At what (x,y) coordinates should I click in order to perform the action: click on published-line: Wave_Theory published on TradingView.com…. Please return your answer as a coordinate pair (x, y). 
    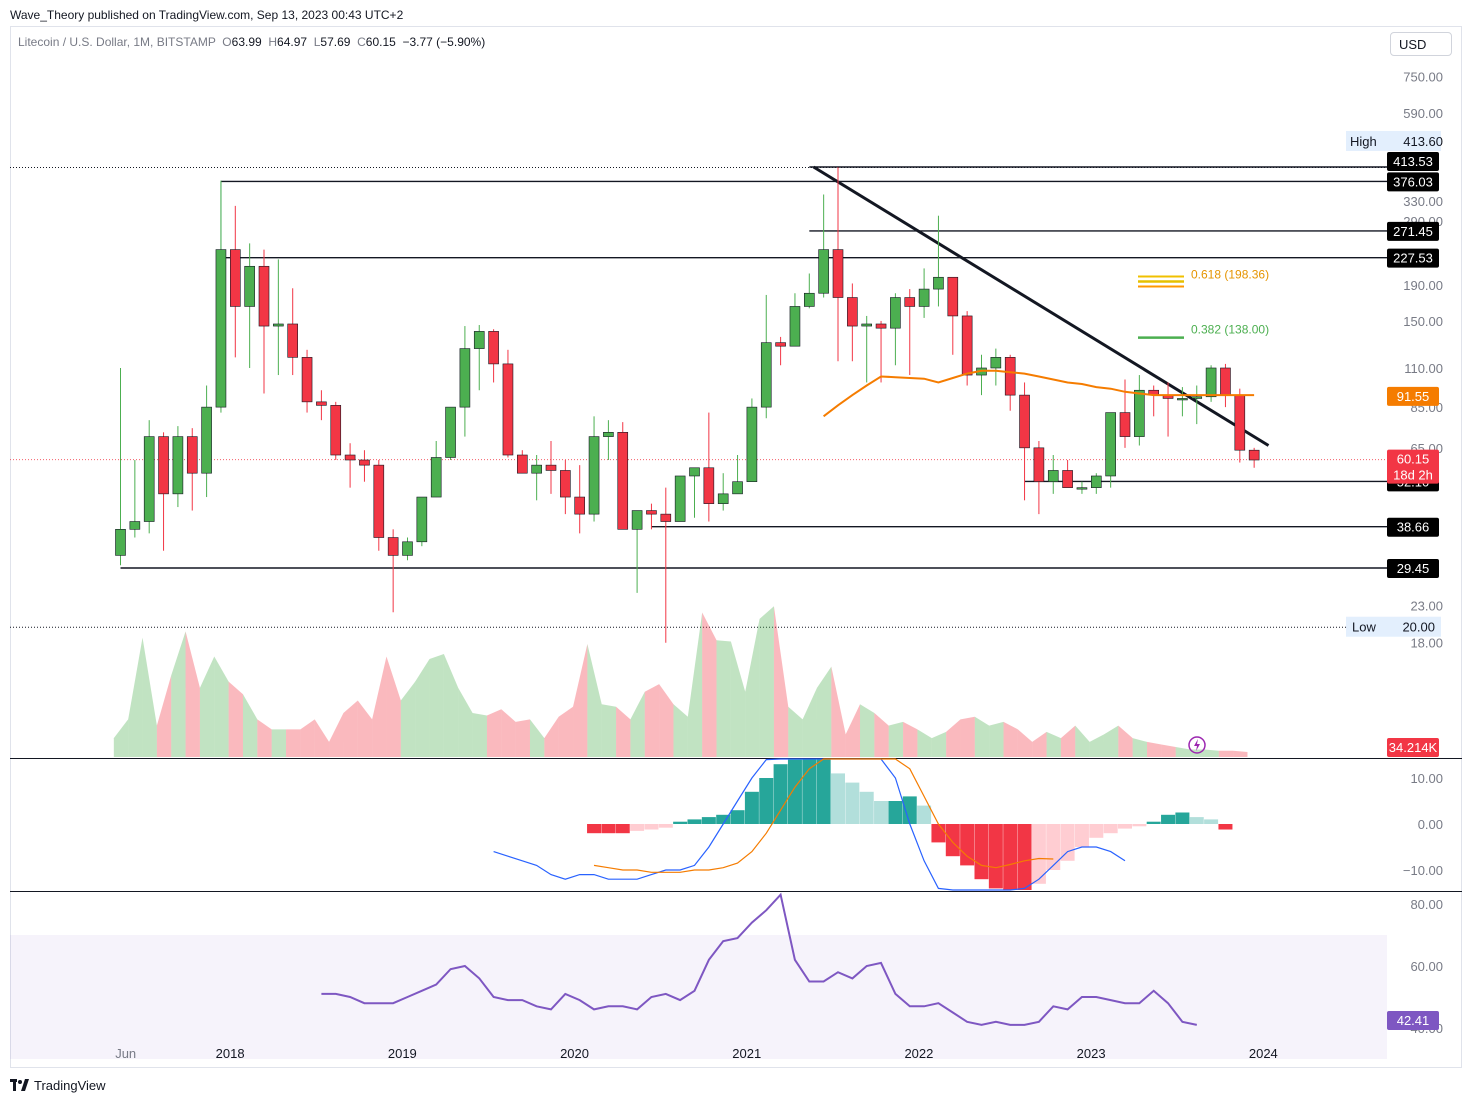
    Looking at the image, I should click on (207, 15).